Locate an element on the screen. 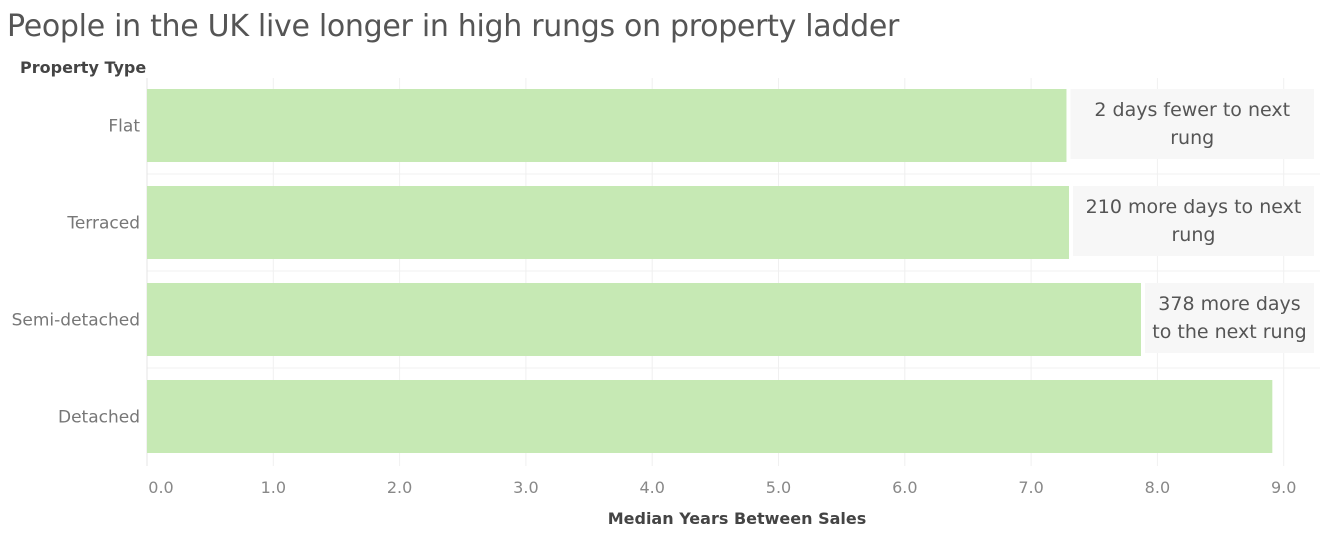 The height and width of the screenshot is (540, 1339). x-tick-label: 0.0 is located at coordinates (160, 487).